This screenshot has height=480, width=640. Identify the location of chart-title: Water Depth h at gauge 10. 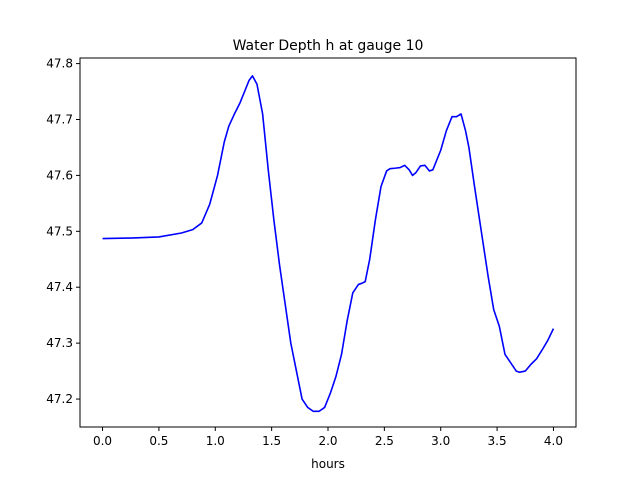
(328, 46).